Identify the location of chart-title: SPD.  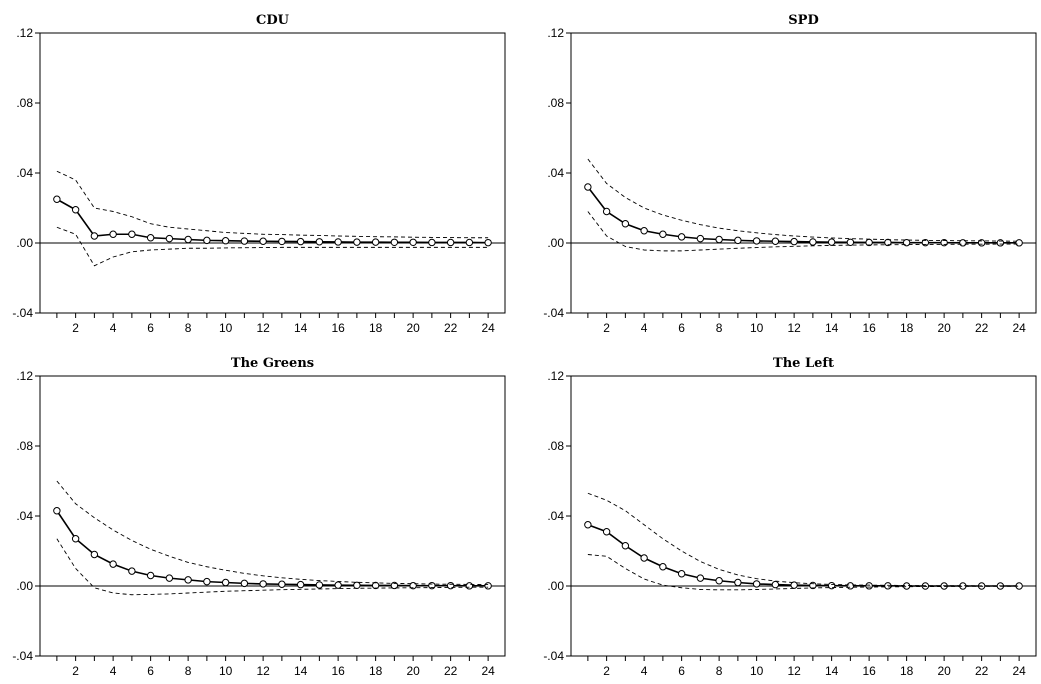
(803, 20).